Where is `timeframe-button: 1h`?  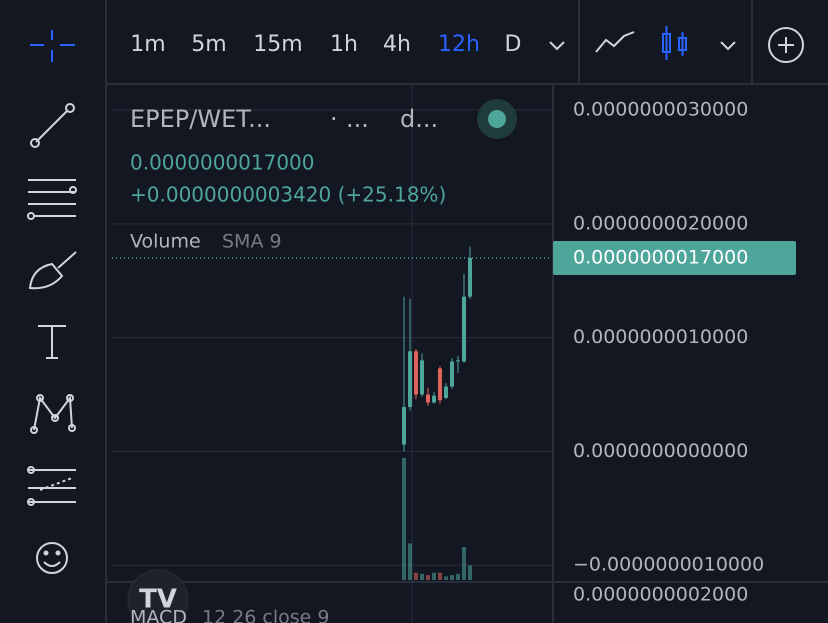
timeframe-button: 1h is located at coordinates (344, 44).